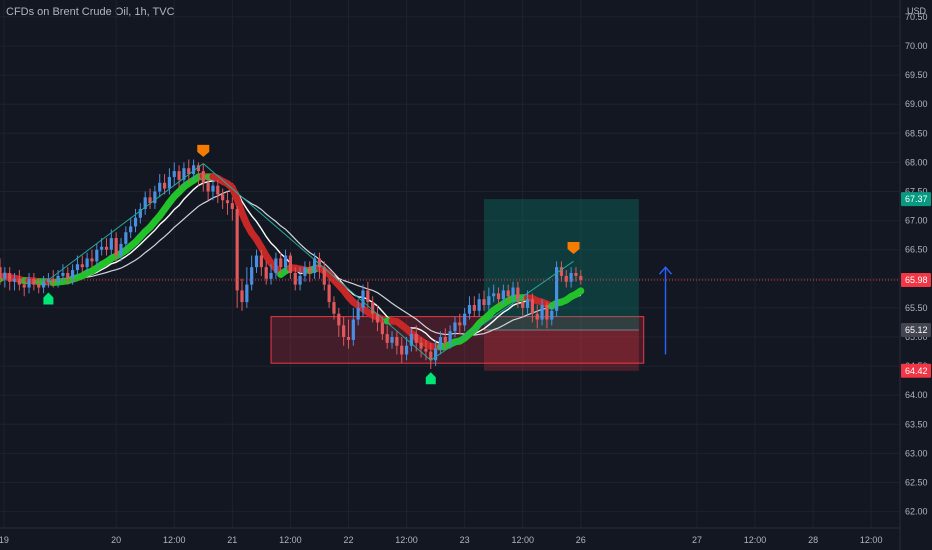 This screenshot has height=550, width=932. What do you see at coordinates (430, 378) in the screenshot?
I see `signal-marker-up` at bounding box center [430, 378].